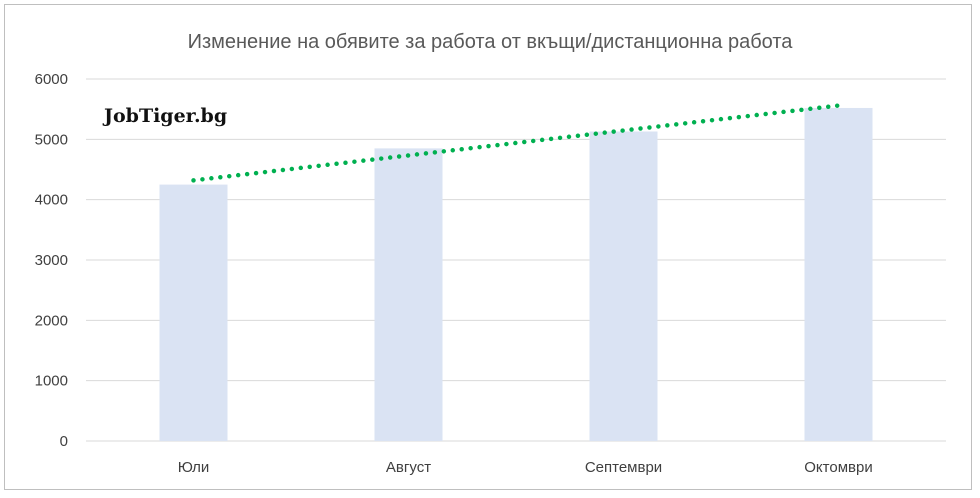 Image resolution: width=980 pixels, height=498 pixels. I want to click on y-tick-label: 2000, so click(51, 320).